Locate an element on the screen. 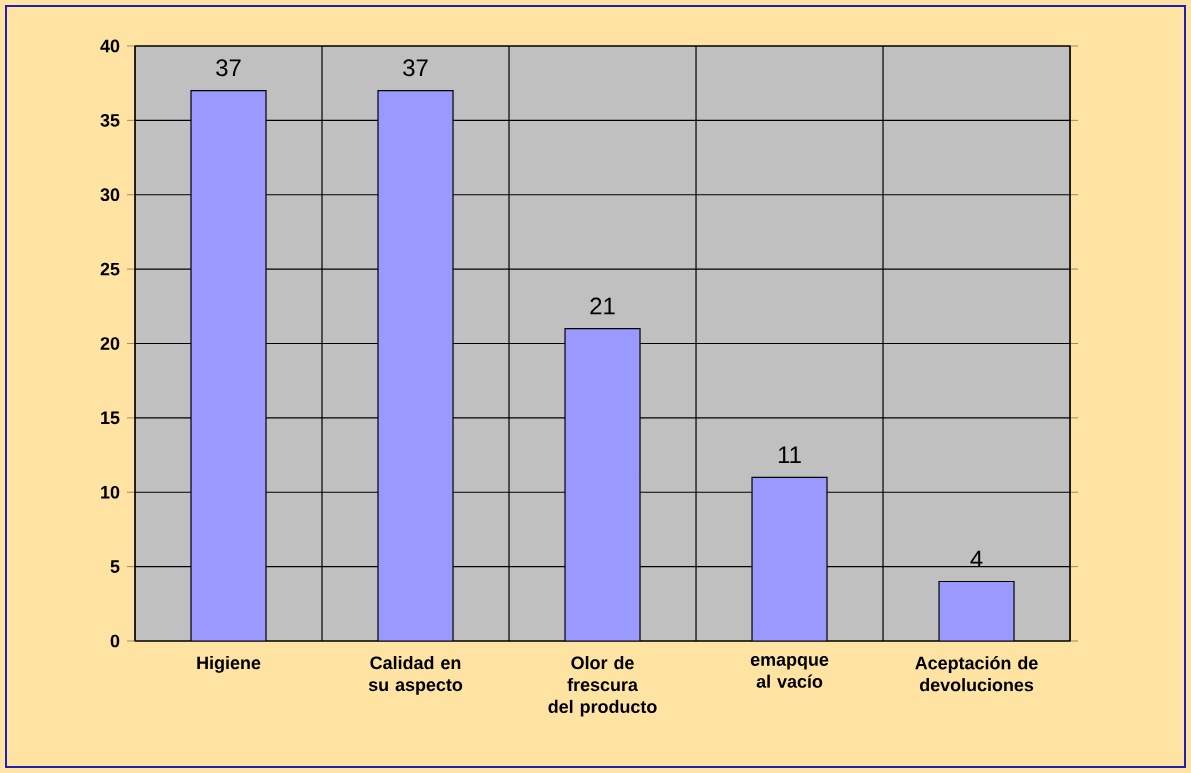 The height and width of the screenshot is (773, 1191). x-tick-label: emapque al vacío is located at coordinates (789, 672).